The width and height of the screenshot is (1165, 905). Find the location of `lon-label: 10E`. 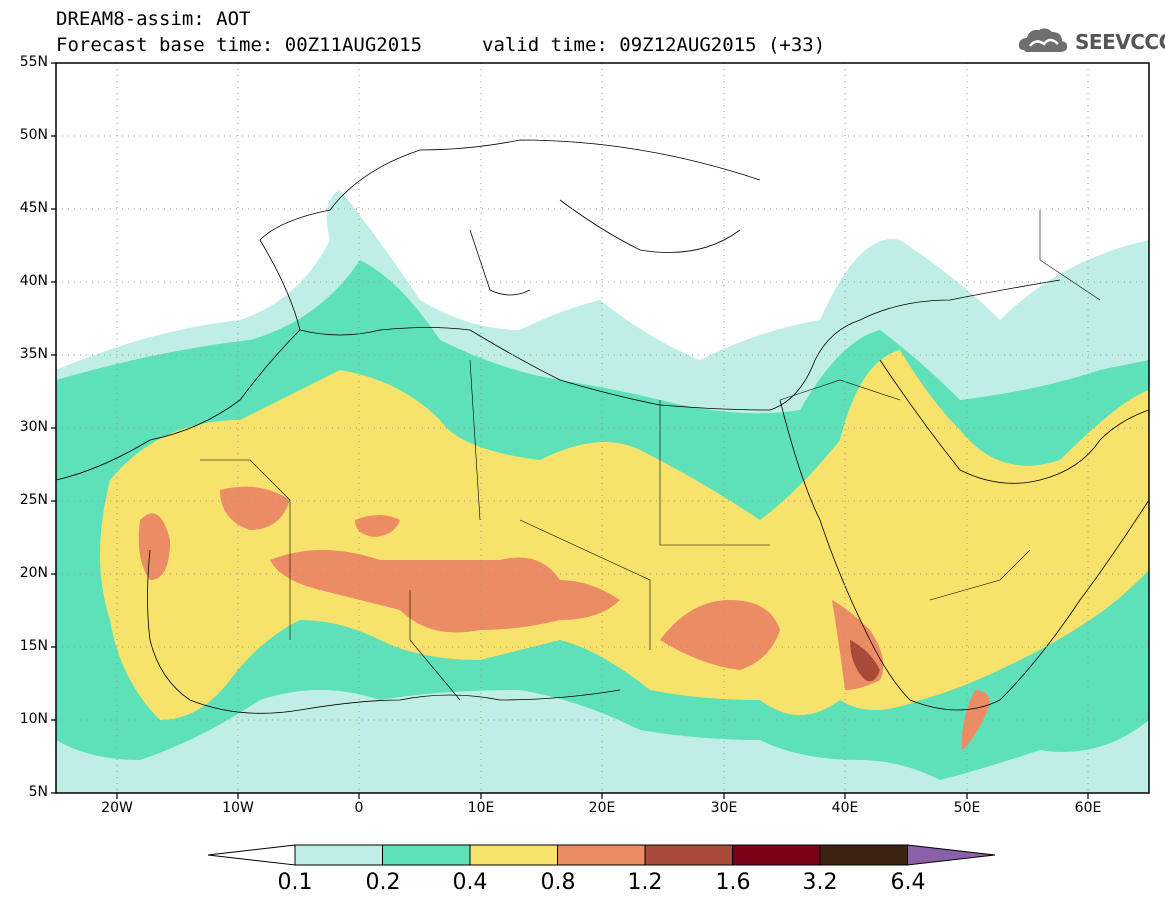

lon-label: 10E is located at coordinates (481, 808).